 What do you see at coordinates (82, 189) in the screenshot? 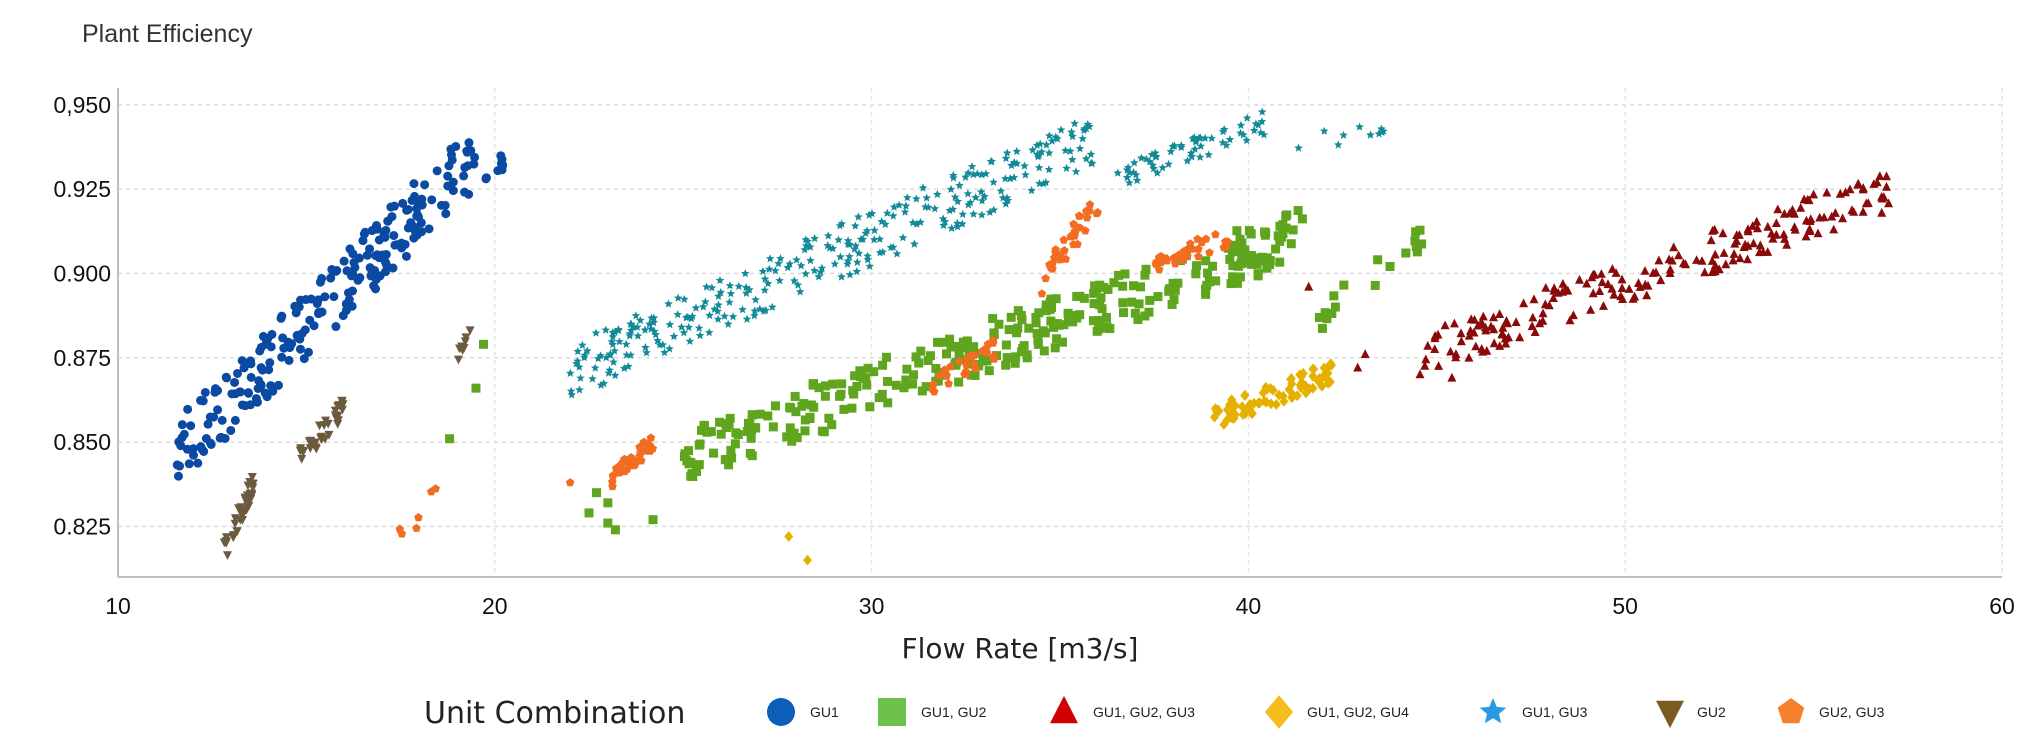
I see `y-tick-label: 0.925` at bounding box center [82, 189].